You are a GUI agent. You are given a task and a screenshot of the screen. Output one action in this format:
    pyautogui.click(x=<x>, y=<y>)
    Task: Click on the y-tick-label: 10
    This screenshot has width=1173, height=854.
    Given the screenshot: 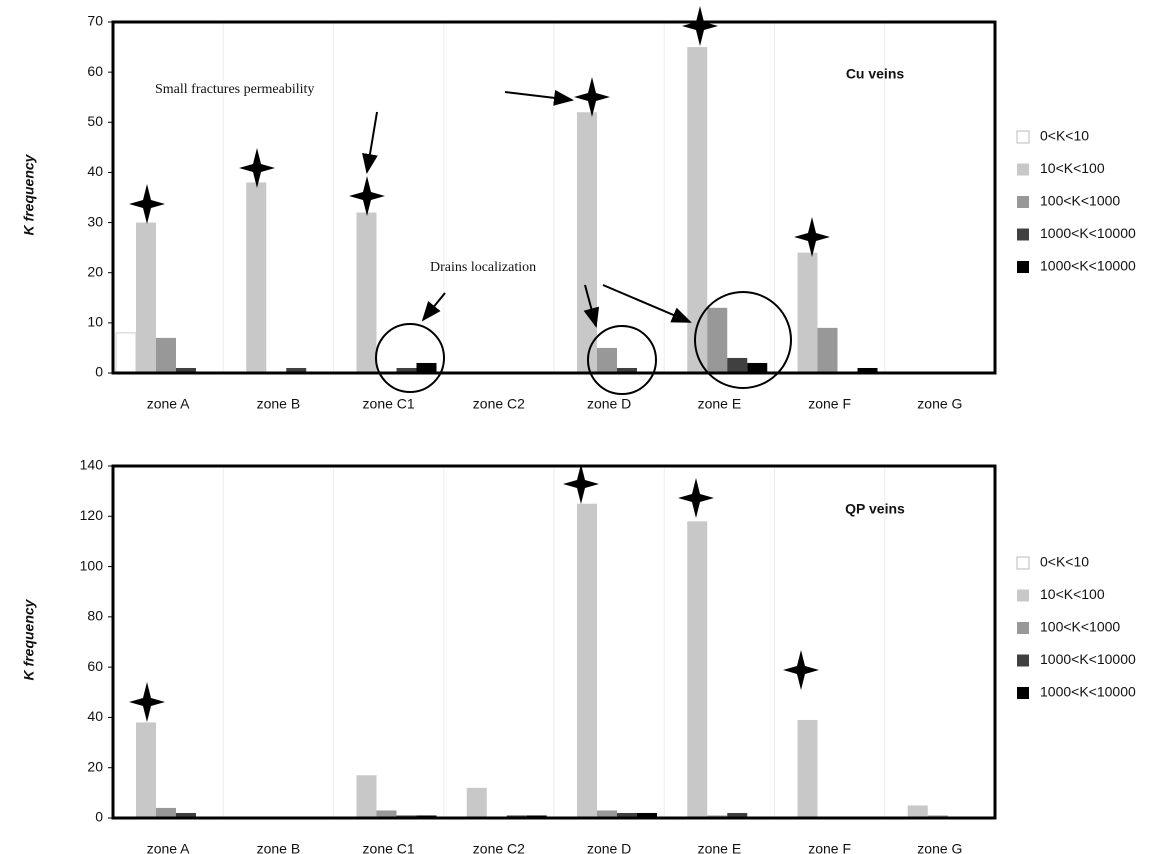 What is the action you would take?
    pyautogui.click(x=95, y=322)
    